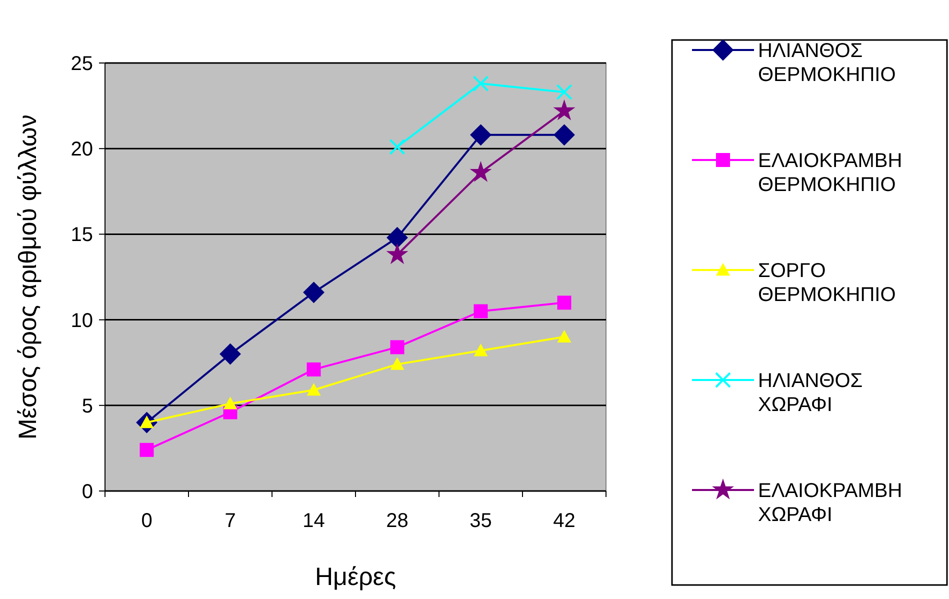  Describe the element at coordinates (87, 406) in the screenshot. I see `y-tick-label: 5` at that location.